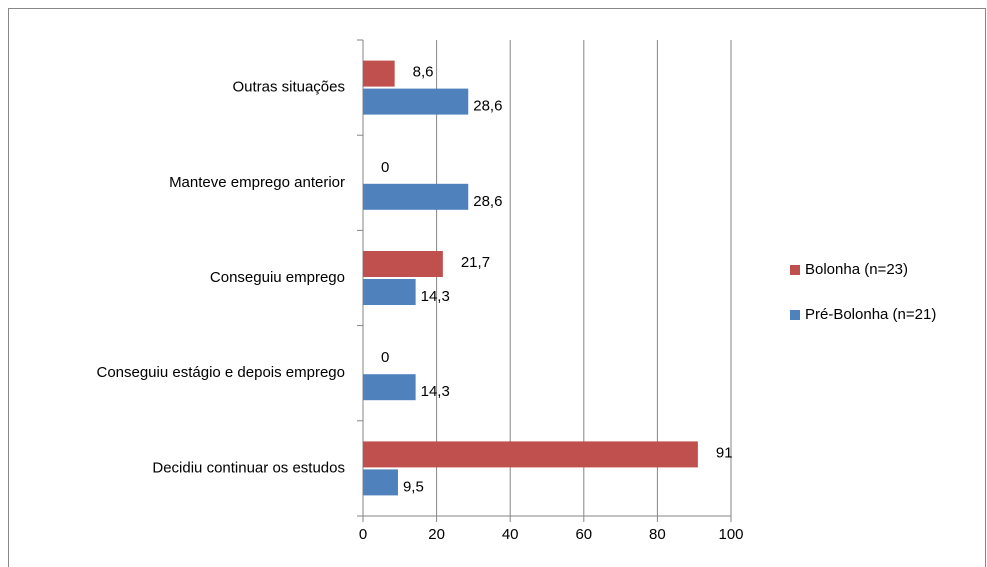 The width and height of the screenshot is (987, 567). Describe the element at coordinates (277, 277) in the screenshot. I see `y-tick-label: Conseguiu emprego` at that location.